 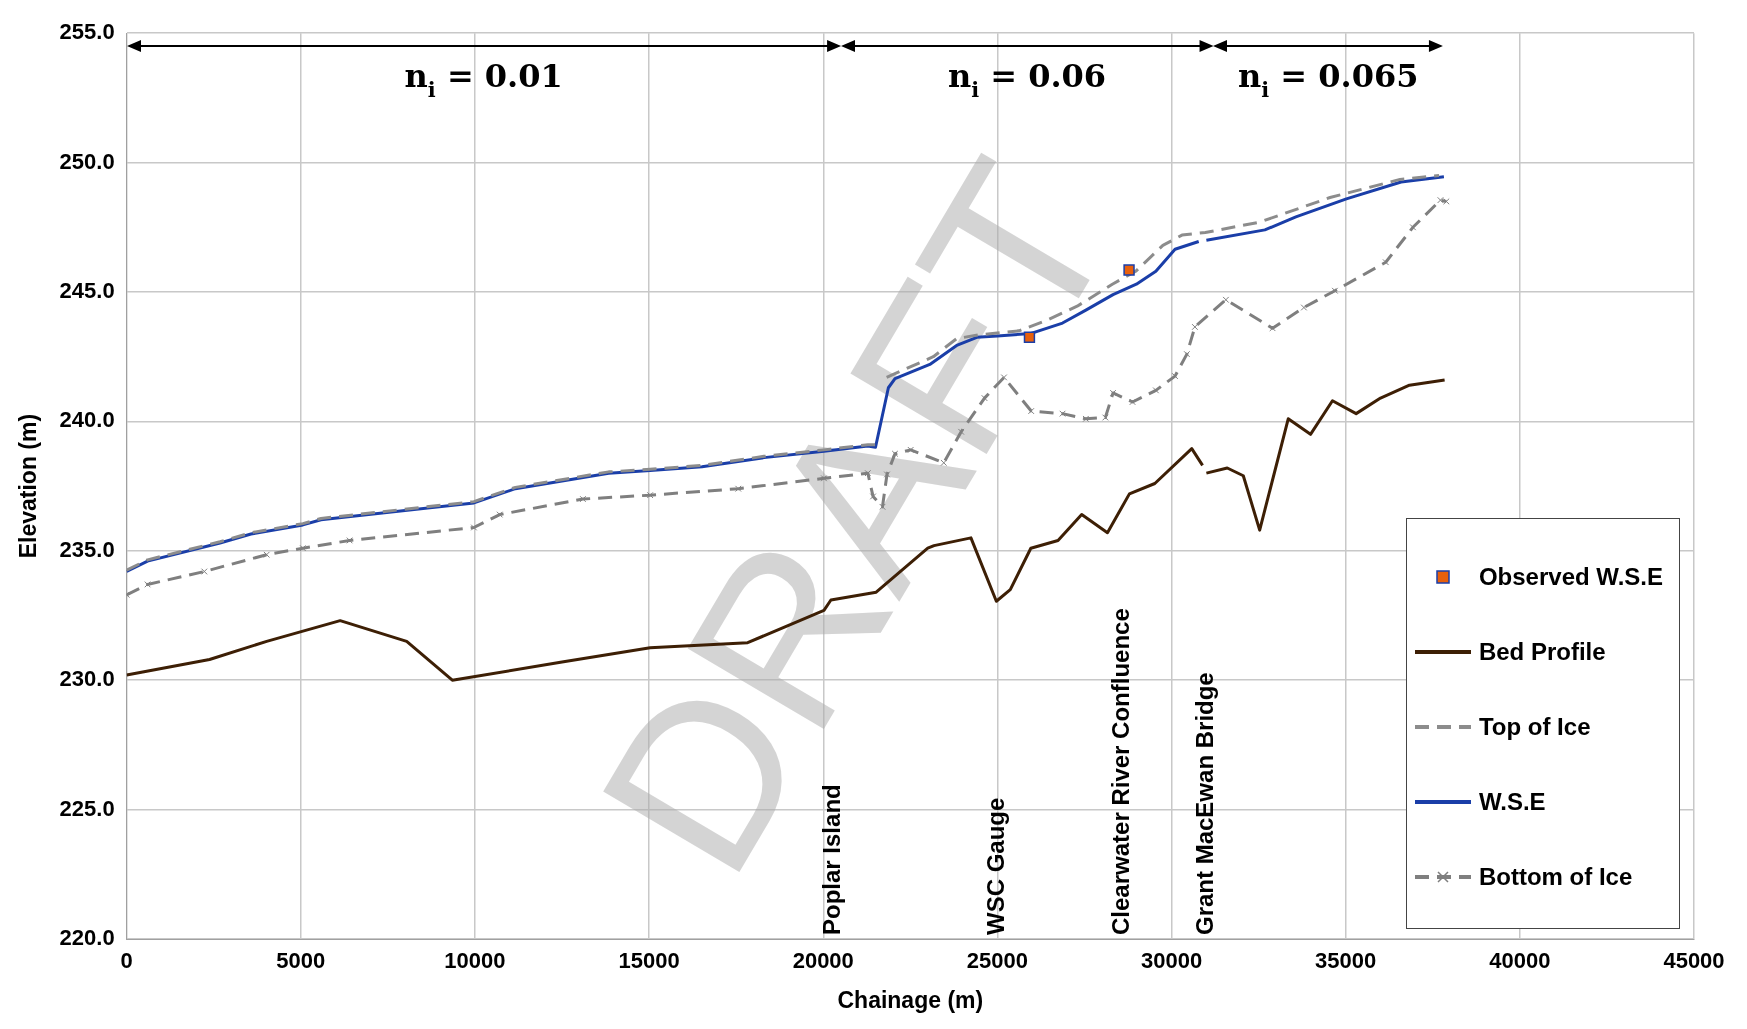 What do you see at coordinates (87, 808) in the screenshot?
I see `y-tick-label: 225.0` at bounding box center [87, 808].